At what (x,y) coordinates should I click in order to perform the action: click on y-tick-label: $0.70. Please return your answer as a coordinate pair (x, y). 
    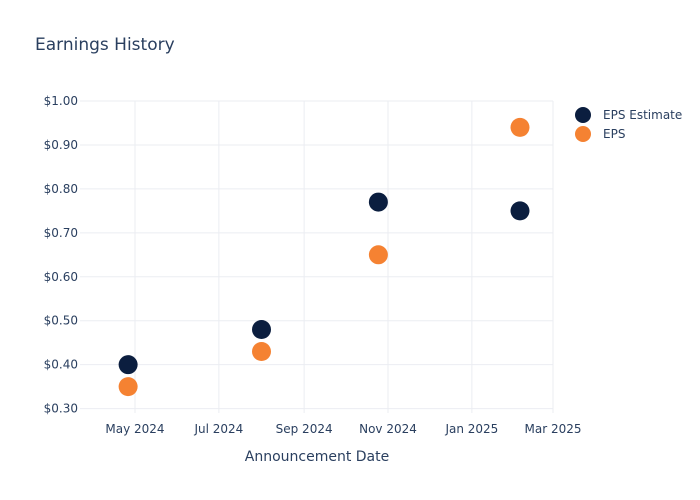
    Looking at the image, I should click on (61, 233).